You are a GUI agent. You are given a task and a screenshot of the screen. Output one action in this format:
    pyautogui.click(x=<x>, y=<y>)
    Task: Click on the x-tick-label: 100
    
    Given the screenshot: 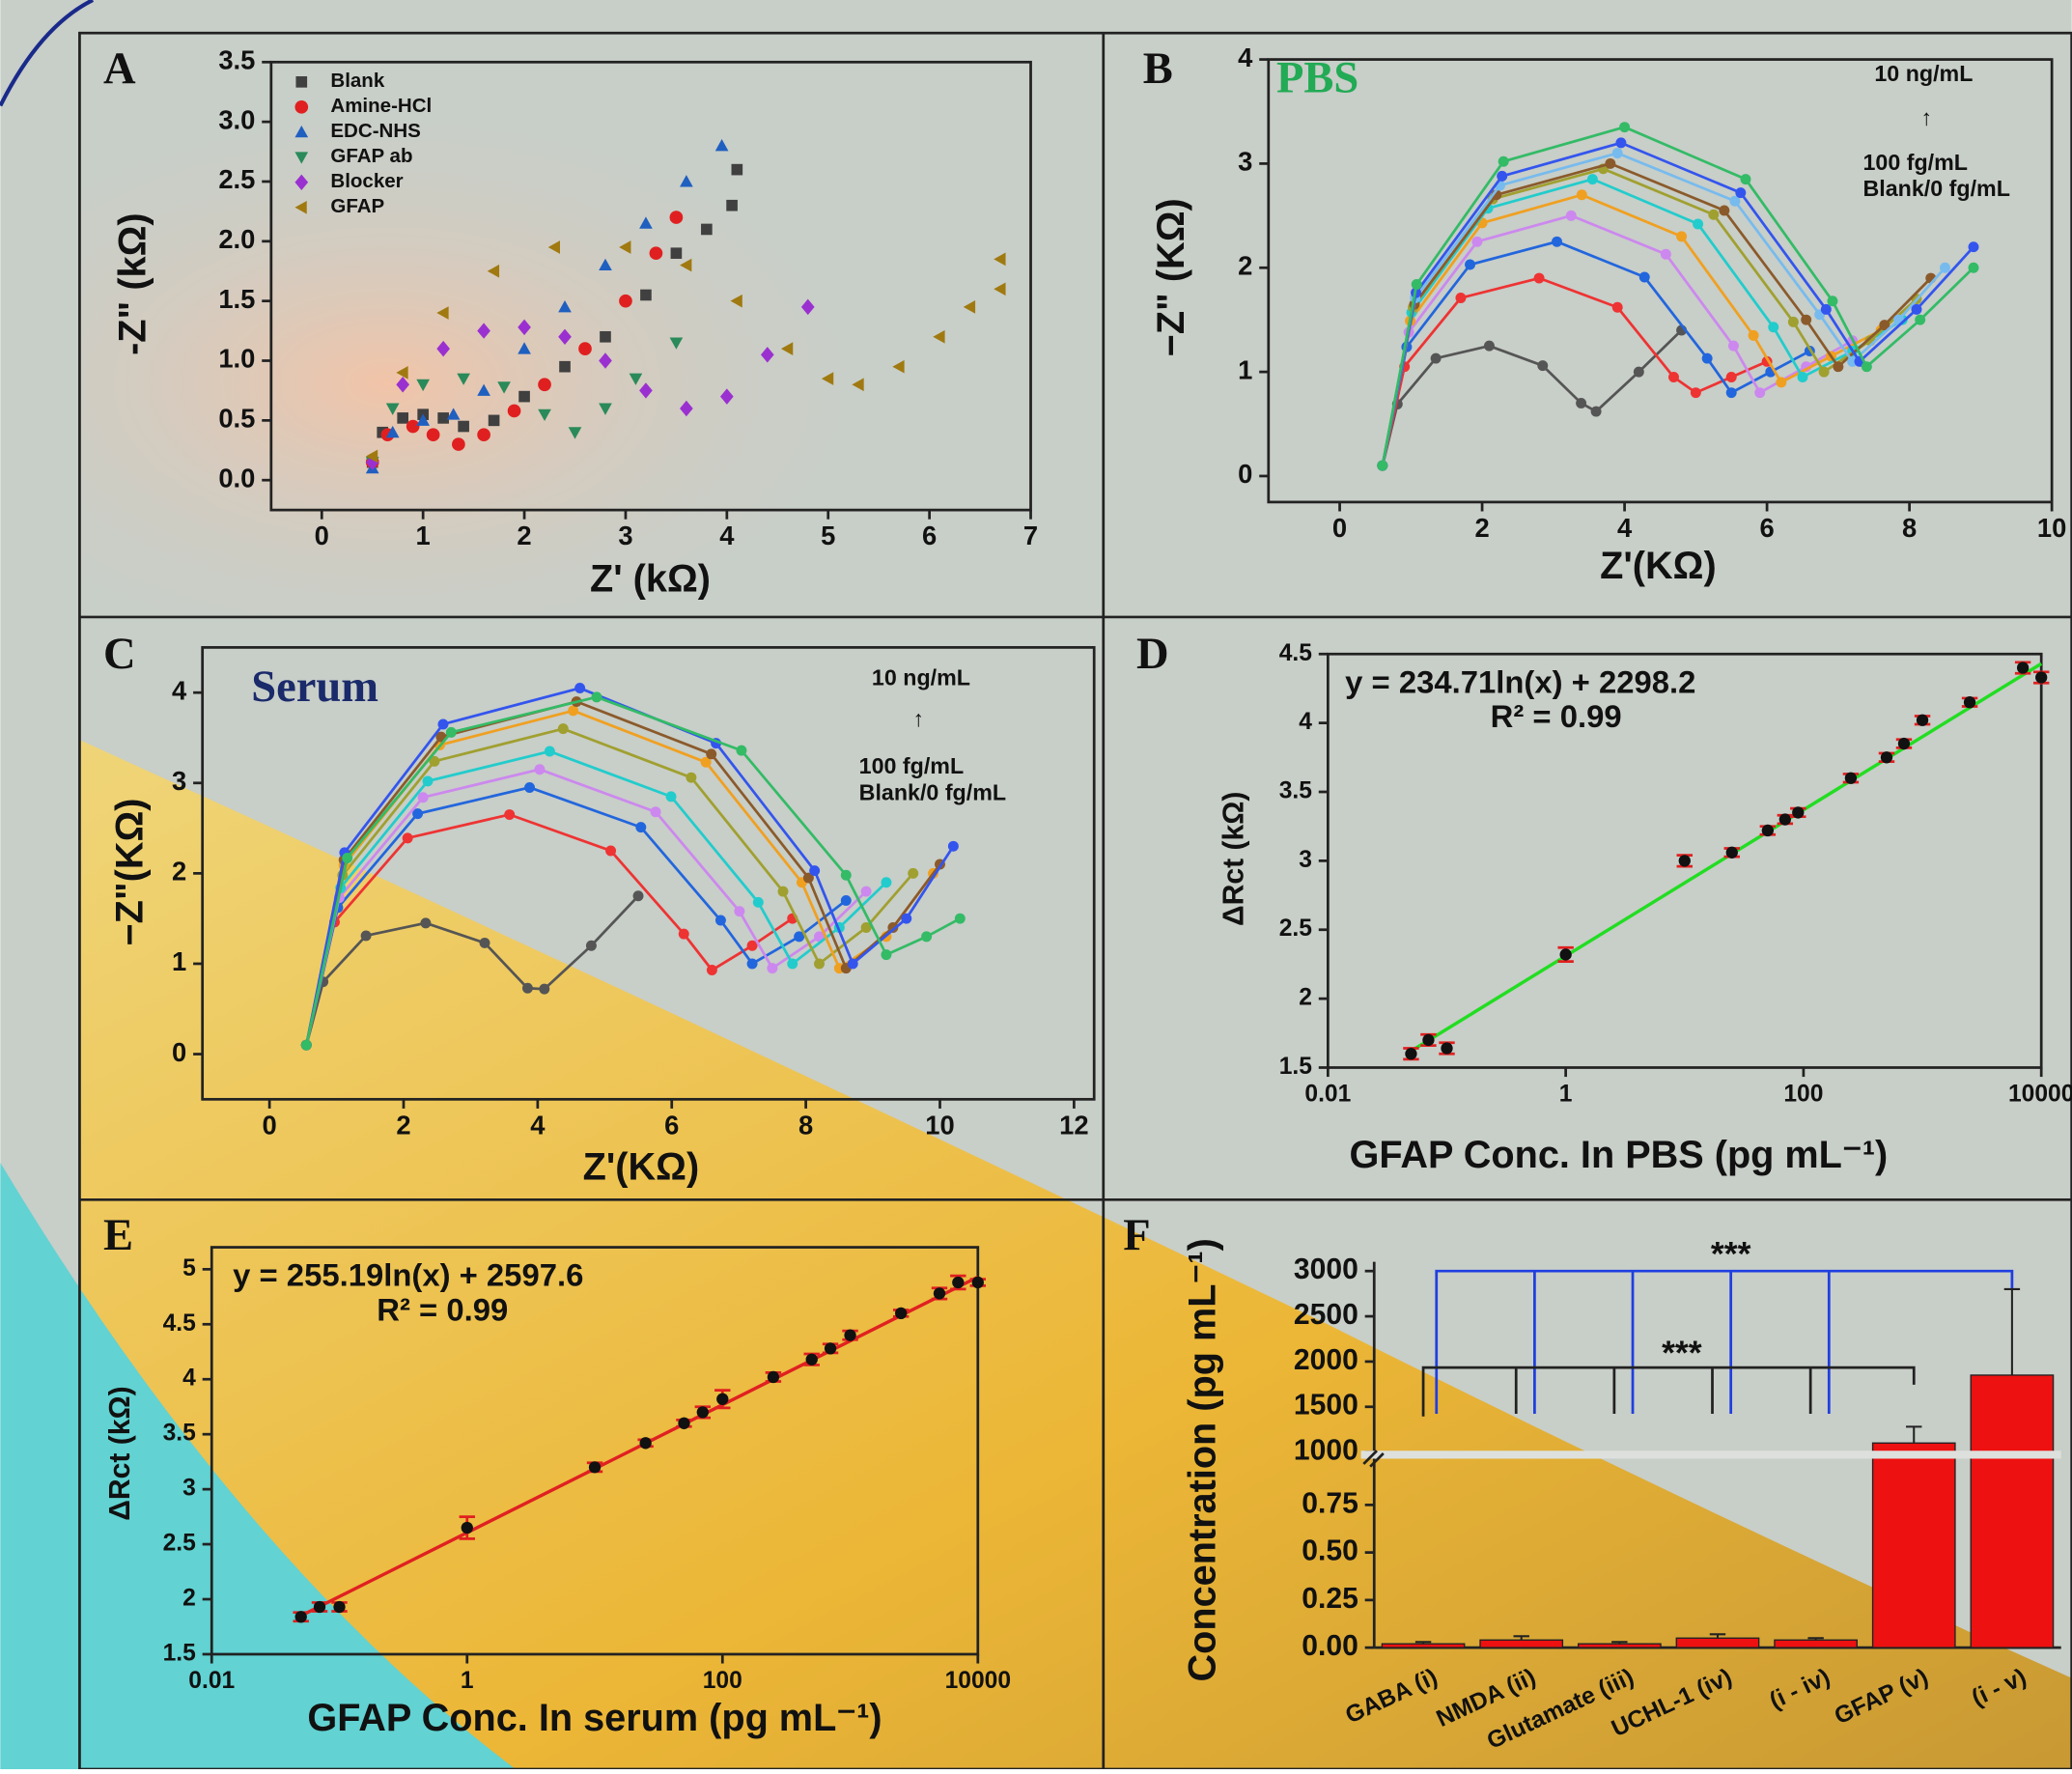 What is the action you would take?
    pyautogui.click(x=1803, y=1095)
    